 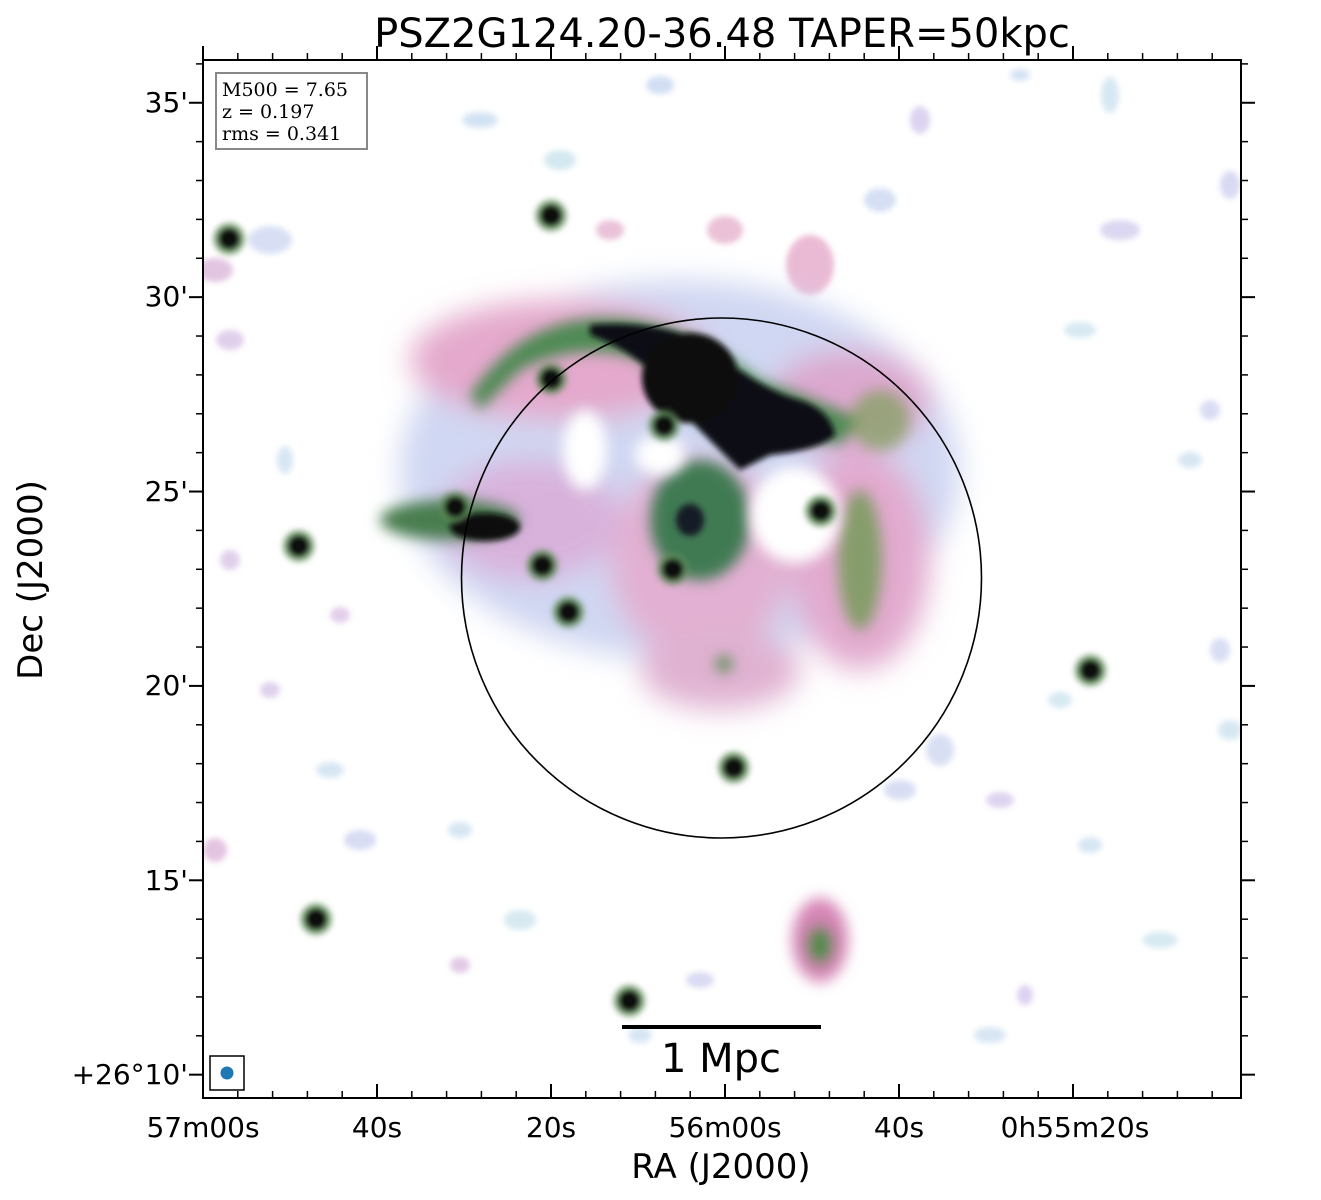 I want to click on y-axis-label: Dec (J2000), so click(x=31, y=580).